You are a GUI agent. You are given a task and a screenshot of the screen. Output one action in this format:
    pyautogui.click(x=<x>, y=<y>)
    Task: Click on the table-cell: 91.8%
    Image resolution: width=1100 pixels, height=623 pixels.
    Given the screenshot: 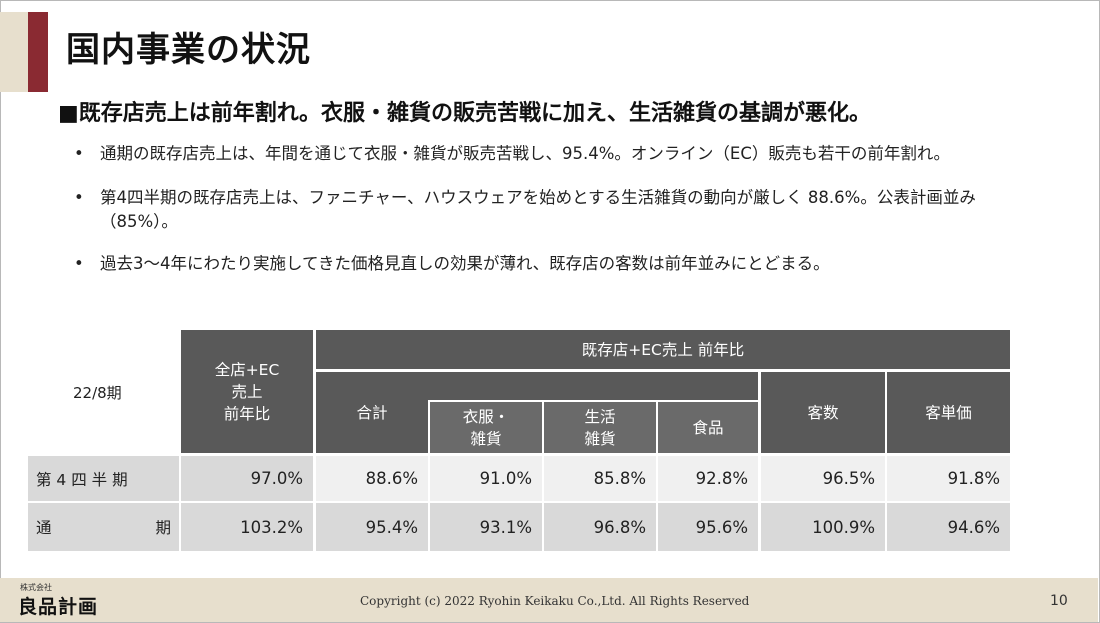 What is the action you would take?
    pyautogui.click(x=948, y=478)
    